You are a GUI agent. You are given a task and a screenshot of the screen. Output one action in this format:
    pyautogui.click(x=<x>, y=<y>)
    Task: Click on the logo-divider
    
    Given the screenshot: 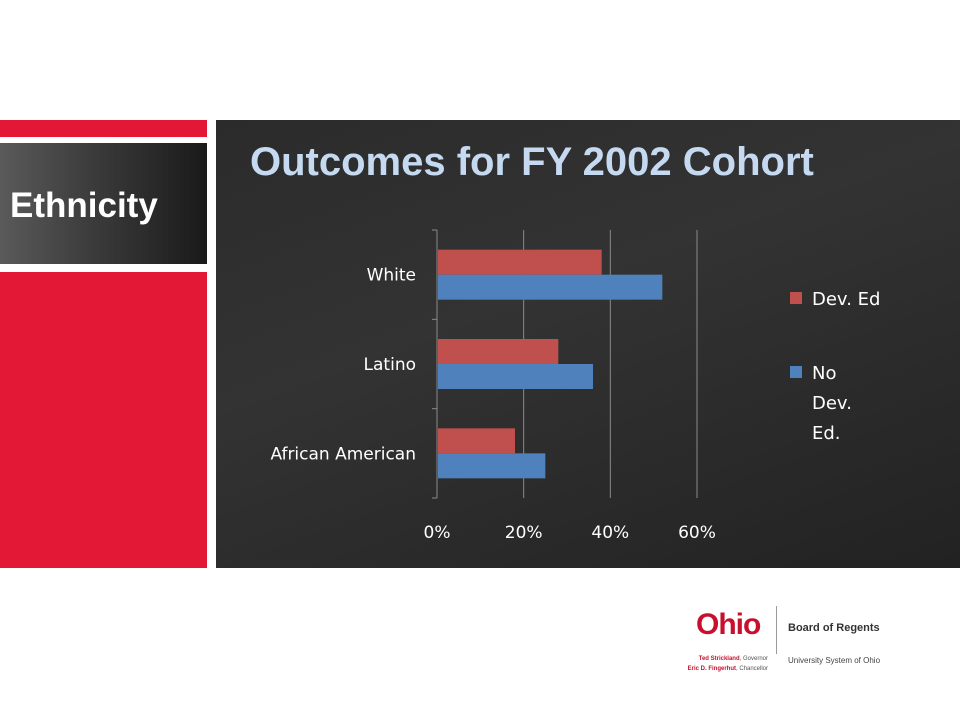 What is the action you would take?
    pyautogui.click(x=776, y=630)
    